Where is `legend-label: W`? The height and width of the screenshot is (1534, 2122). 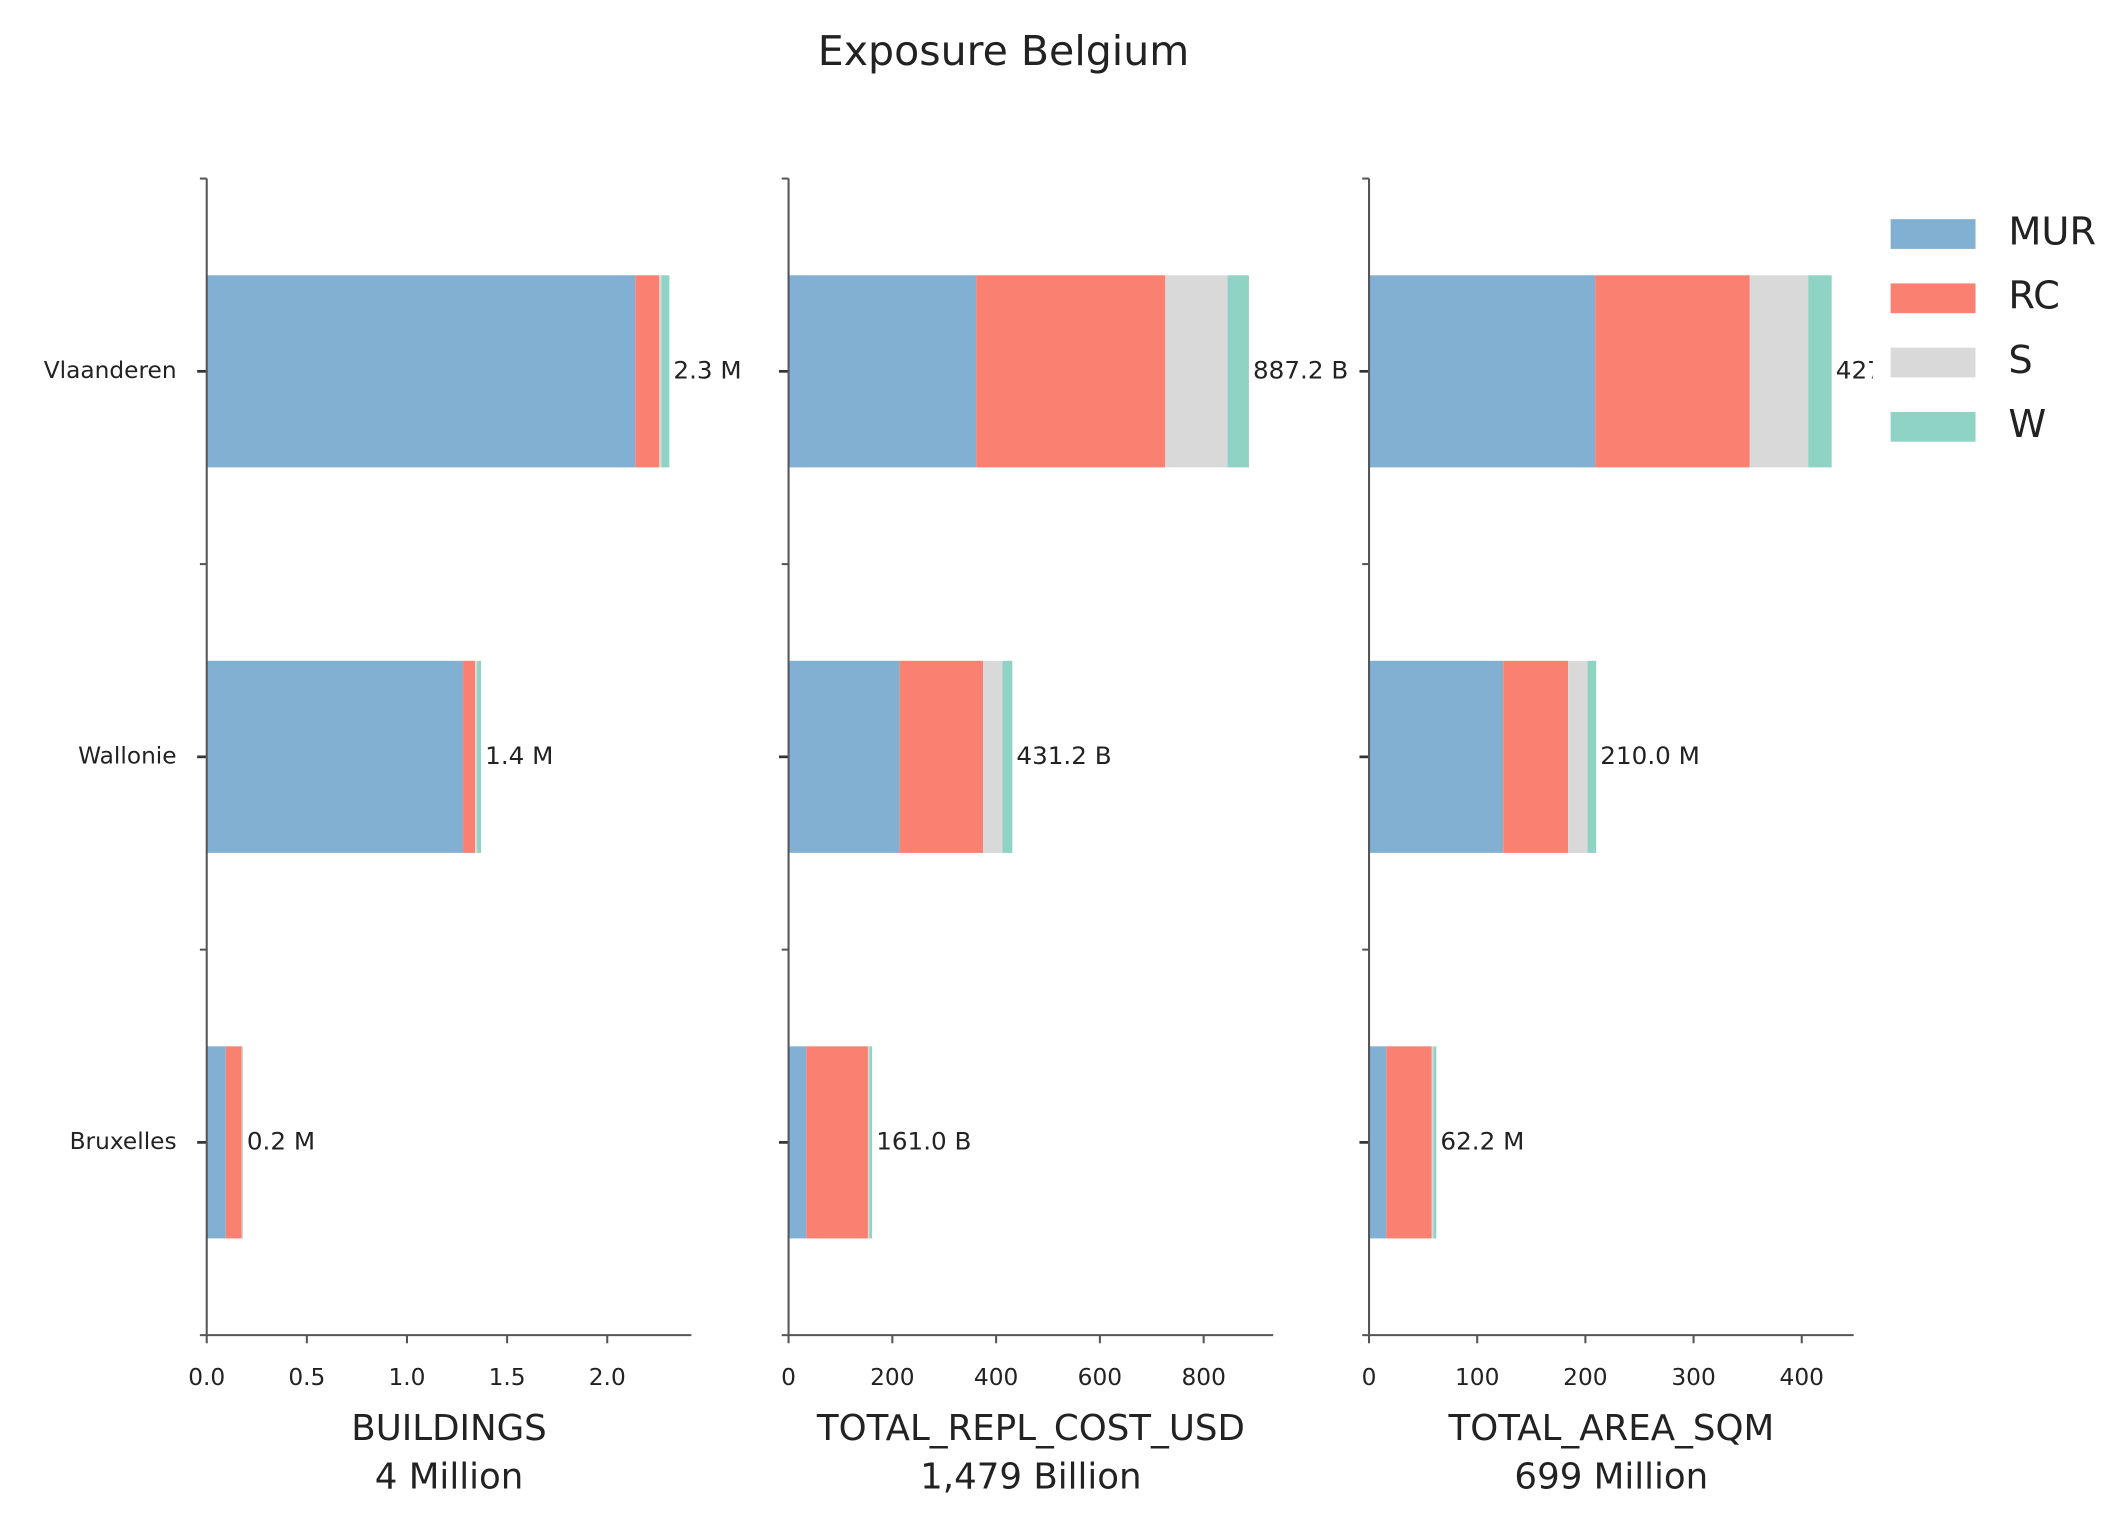
legend-label: W is located at coordinates (2027, 424).